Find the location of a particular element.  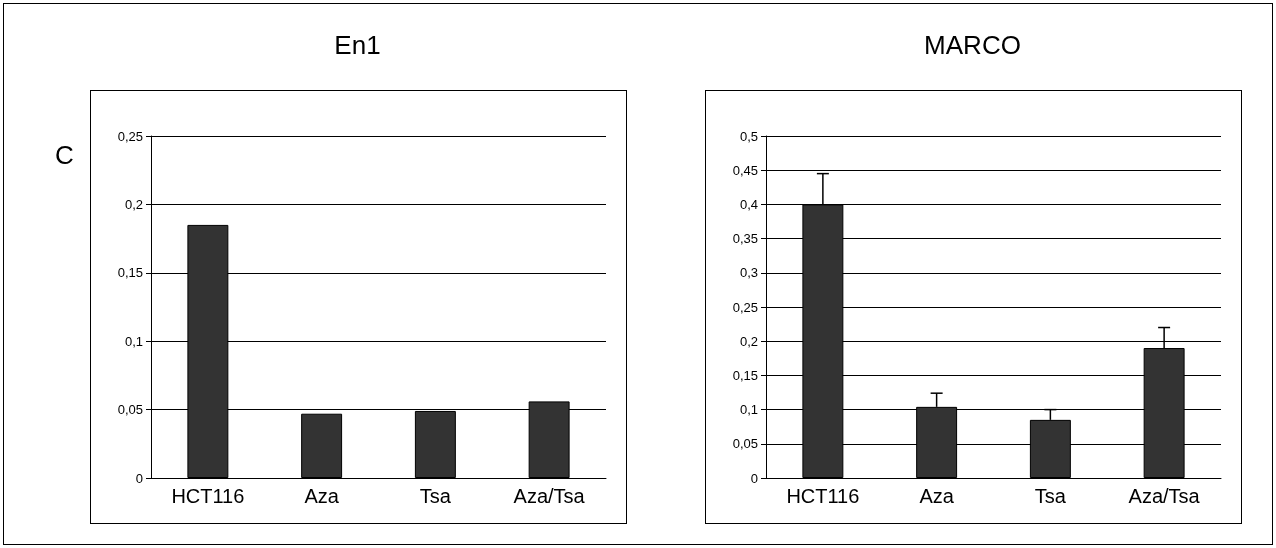

y-tick-label: 0,4 is located at coordinates (748, 204).